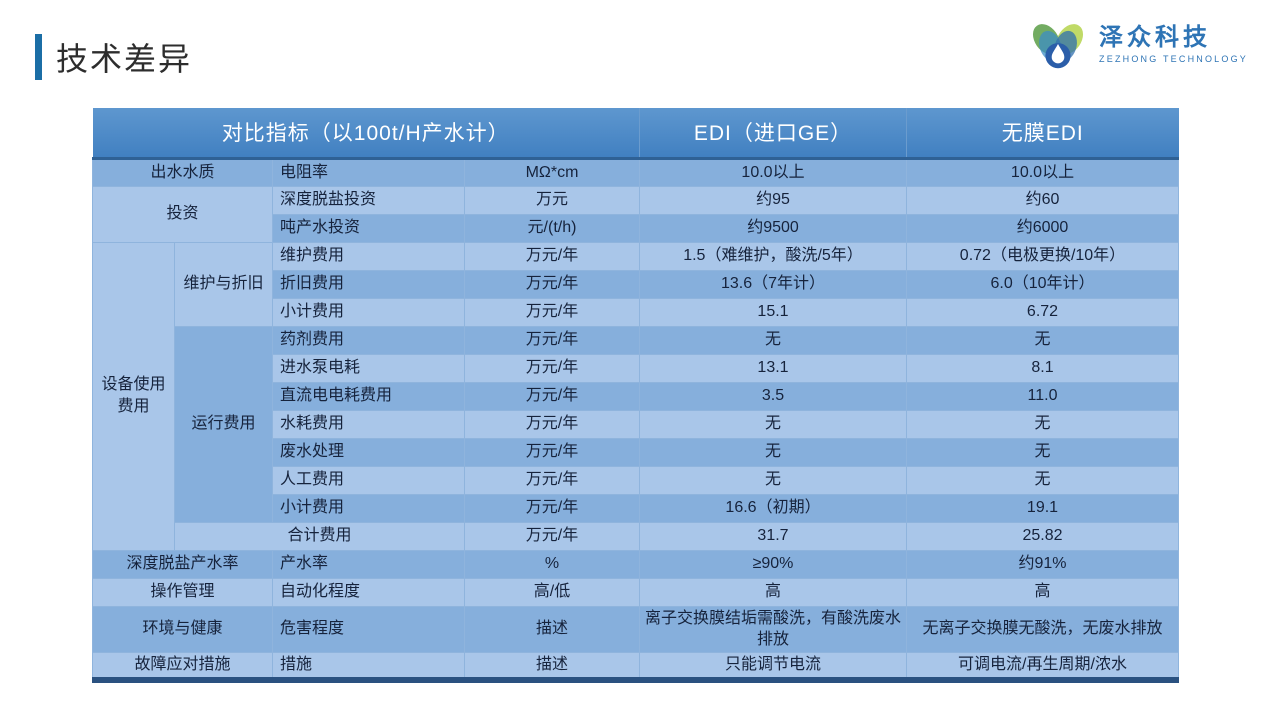  I want to click on table-cell: 合计费用, so click(319, 536).